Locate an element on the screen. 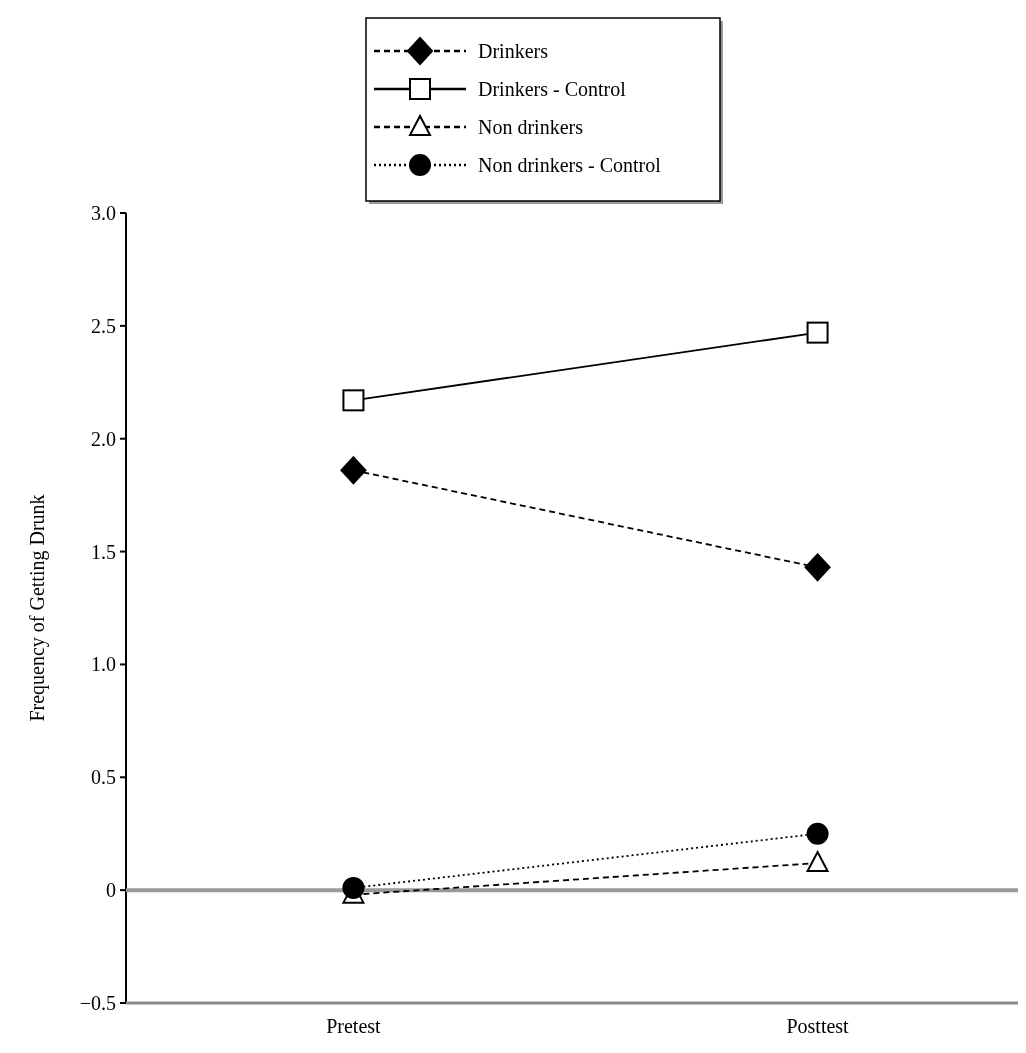 Image resolution: width=1026 pixels, height=1053 pixels. y-tick-label: 2.5 is located at coordinates (103, 325).